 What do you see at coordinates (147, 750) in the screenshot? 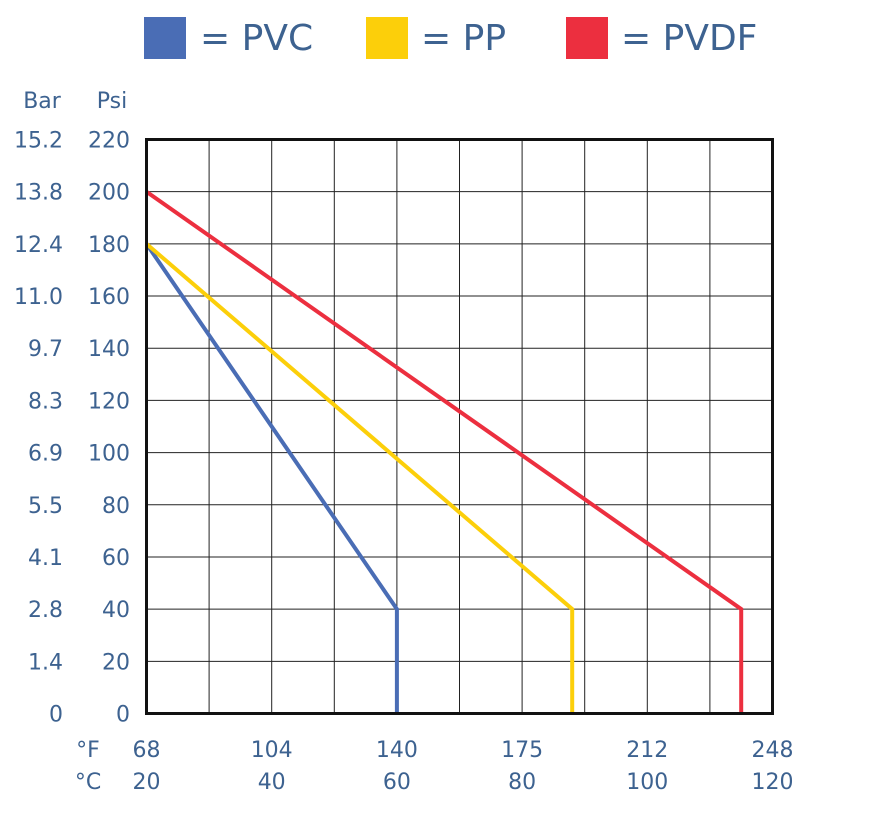
I see `x-tick-label-f: 68` at bounding box center [147, 750].